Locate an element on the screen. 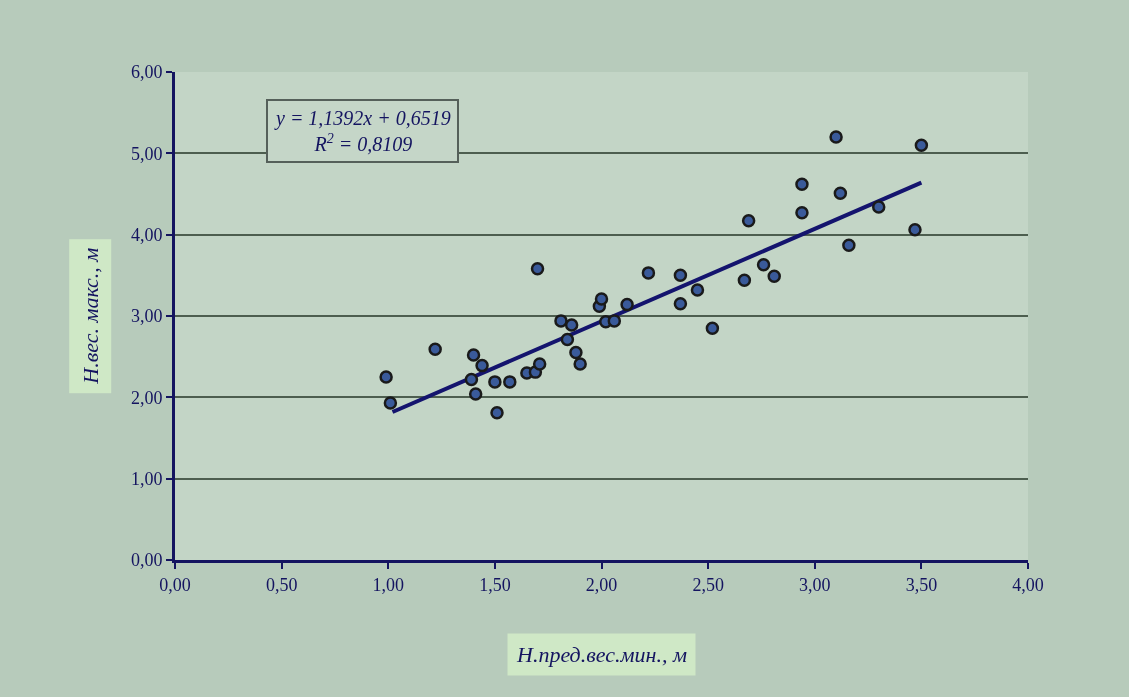 The width and height of the screenshot is (1129, 697). x-tick-label: 0,50 is located at coordinates (281, 584).